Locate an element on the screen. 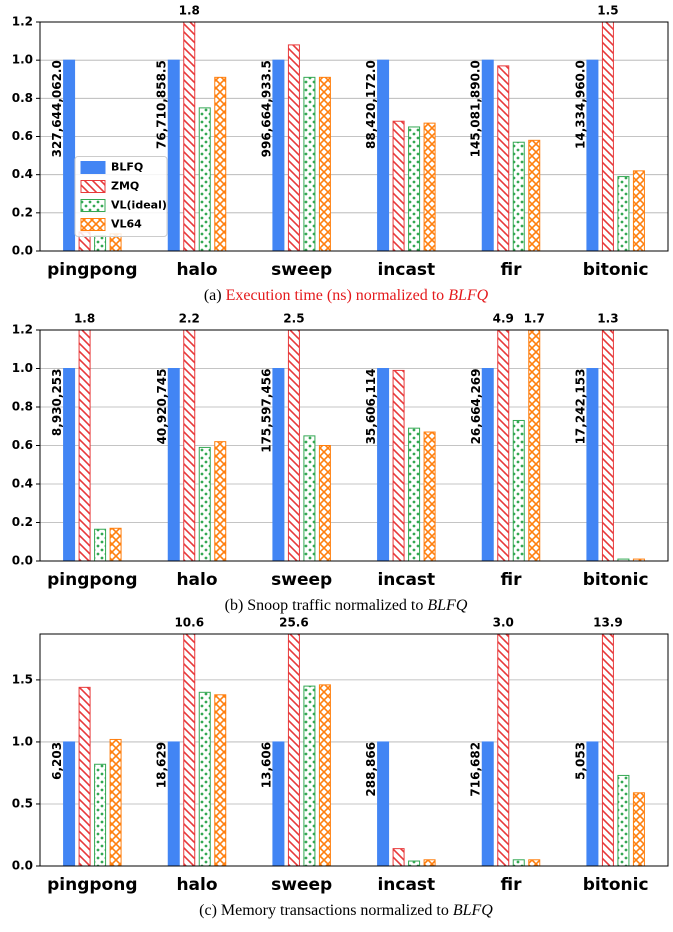 The image size is (673, 932). caption-part: Snoop traffic normalized to is located at coordinates (335, 605).